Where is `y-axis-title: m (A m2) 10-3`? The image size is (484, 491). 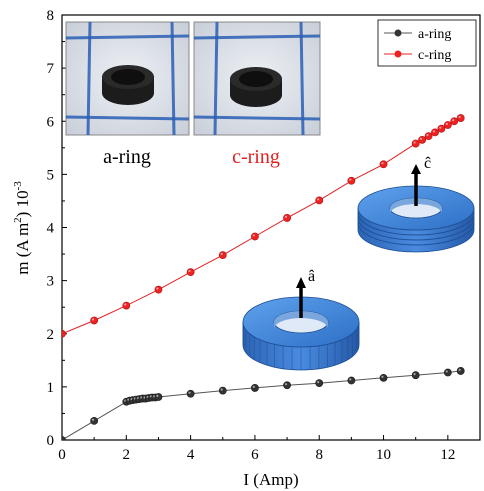
y-axis-title: m (A m2) 10-3 is located at coordinates (22, 228).